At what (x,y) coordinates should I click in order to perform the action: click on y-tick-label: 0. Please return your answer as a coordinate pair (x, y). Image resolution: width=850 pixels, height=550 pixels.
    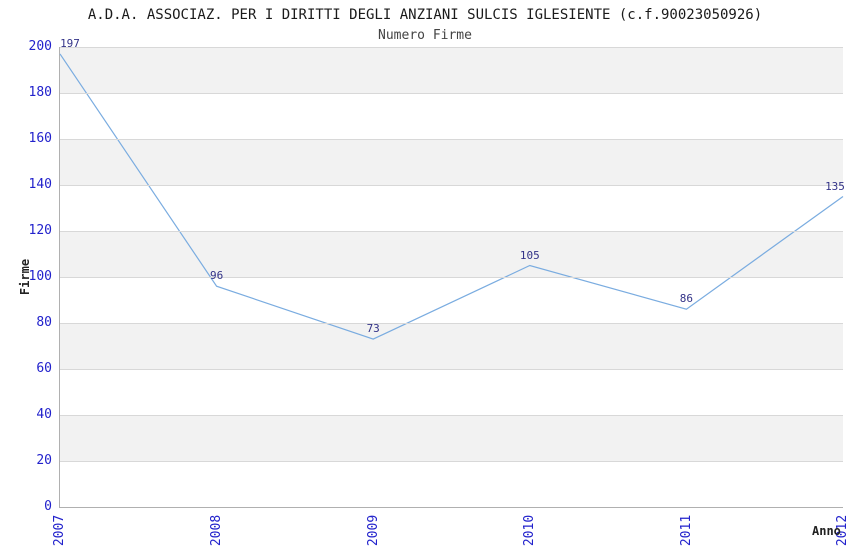
    Looking at the image, I should click on (48, 506).